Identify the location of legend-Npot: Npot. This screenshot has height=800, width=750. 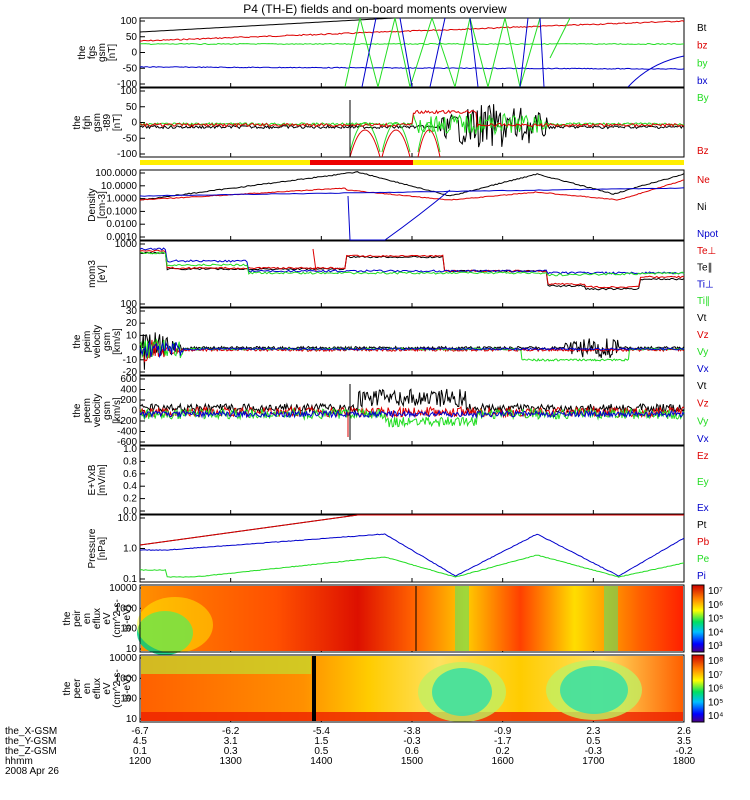
(707, 234).